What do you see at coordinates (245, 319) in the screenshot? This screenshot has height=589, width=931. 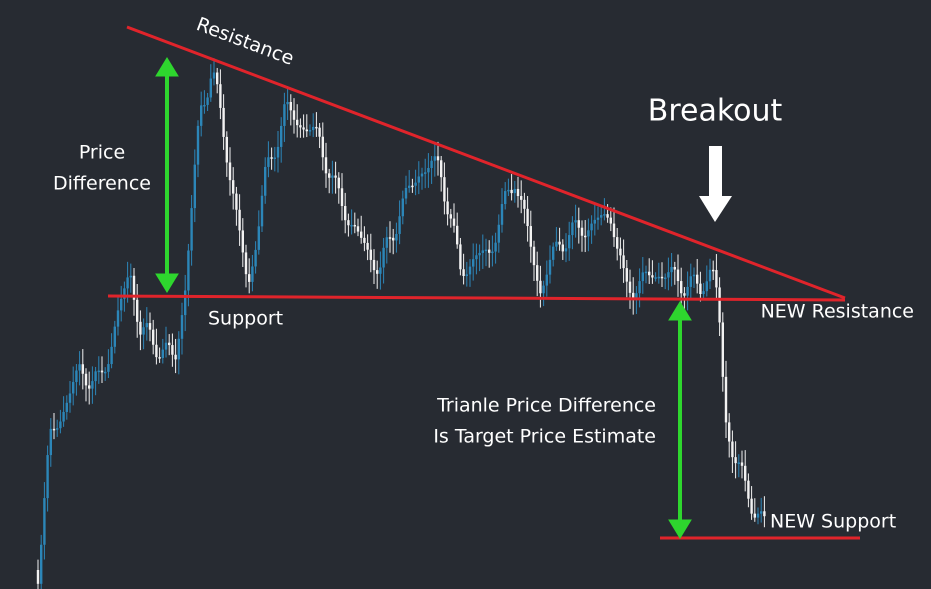 I see `support-label: Support` at bounding box center [245, 319].